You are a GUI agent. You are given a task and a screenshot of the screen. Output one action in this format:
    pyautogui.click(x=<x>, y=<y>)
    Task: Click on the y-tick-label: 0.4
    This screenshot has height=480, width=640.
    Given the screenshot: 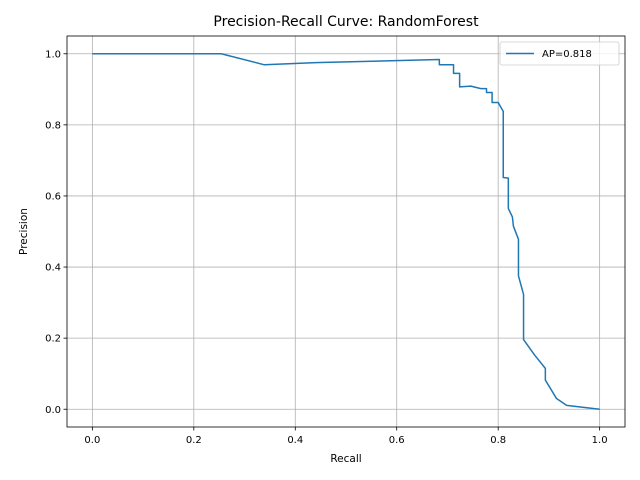 What is the action you would take?
    pyautogui.click(x=53, y=268)
    